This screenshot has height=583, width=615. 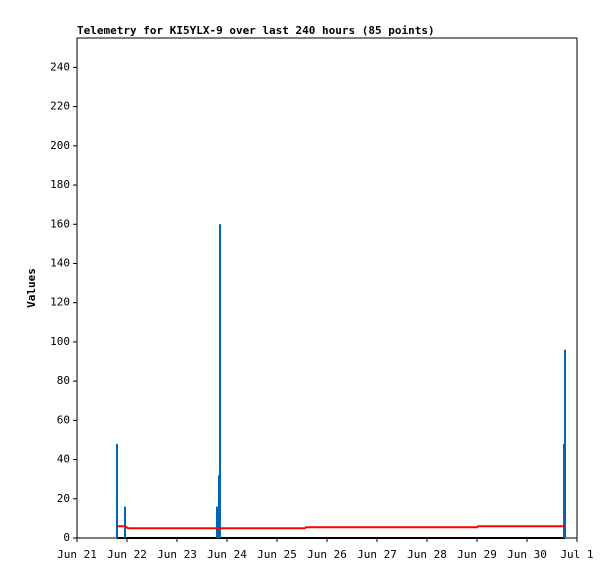 What do you see at coordinates (177, 554) in the screenshot?
I see `x-tick-label: Jun 23` at bounding box center [177, 554].